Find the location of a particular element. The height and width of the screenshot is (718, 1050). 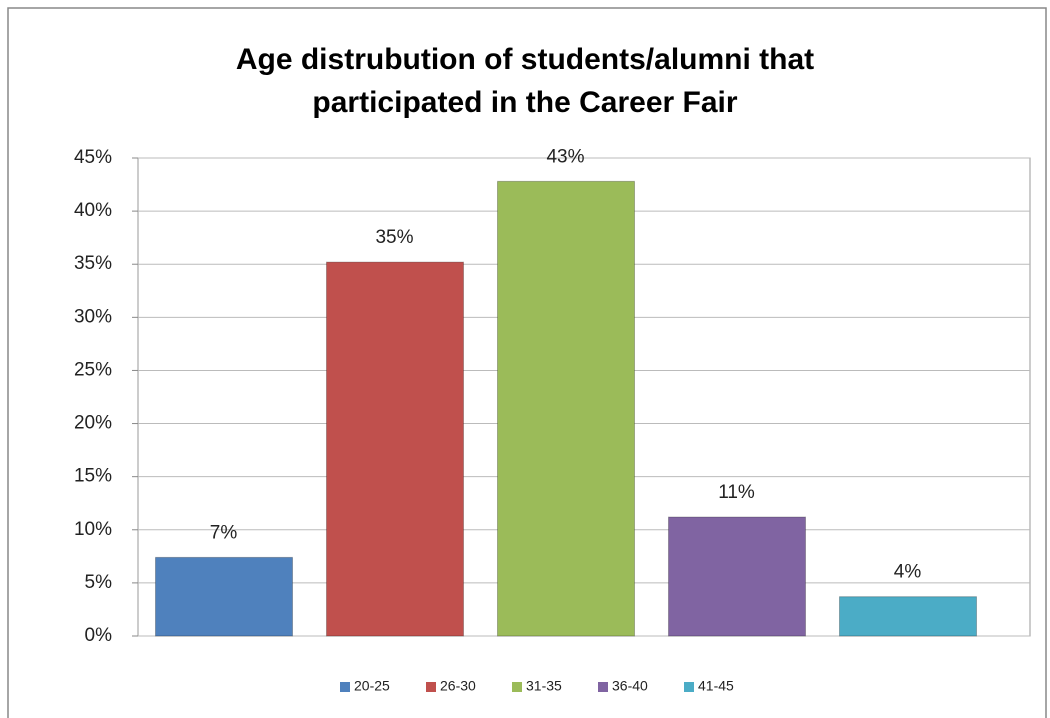

y-tick-label: 30% is located at coordinates (93, 316).